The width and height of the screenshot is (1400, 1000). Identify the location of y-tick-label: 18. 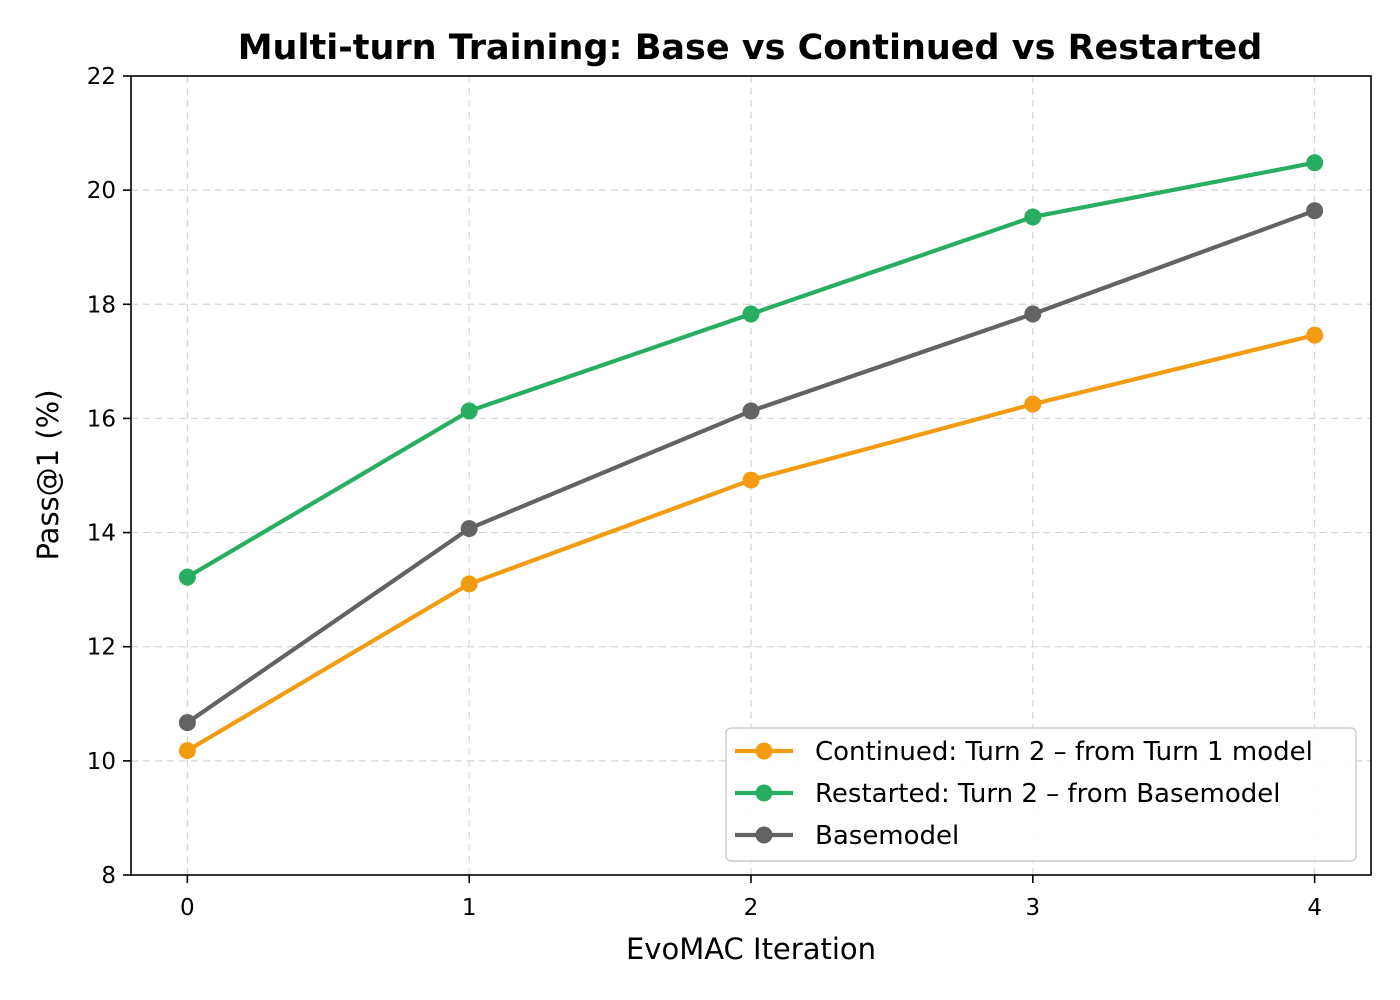
(101, 305).